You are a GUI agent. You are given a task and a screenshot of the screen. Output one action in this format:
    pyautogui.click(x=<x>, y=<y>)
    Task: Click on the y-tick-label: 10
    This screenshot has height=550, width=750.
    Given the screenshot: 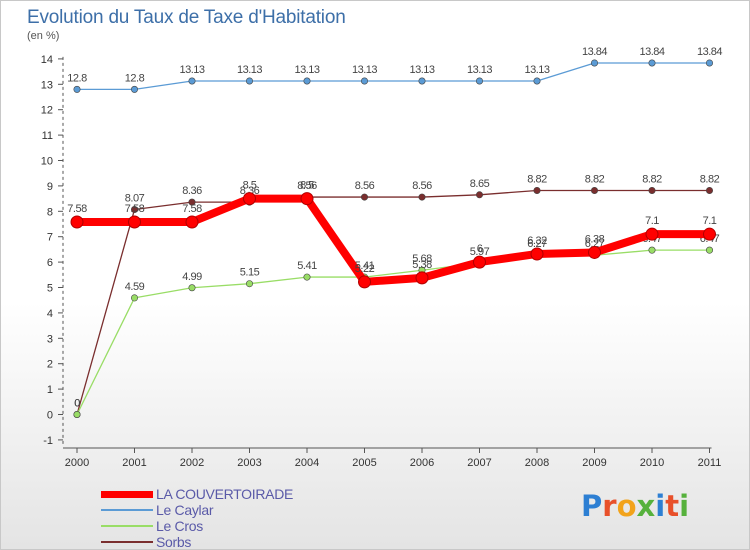 What is the action you would take?
    pyautogui.click(x=47, y=162)
    